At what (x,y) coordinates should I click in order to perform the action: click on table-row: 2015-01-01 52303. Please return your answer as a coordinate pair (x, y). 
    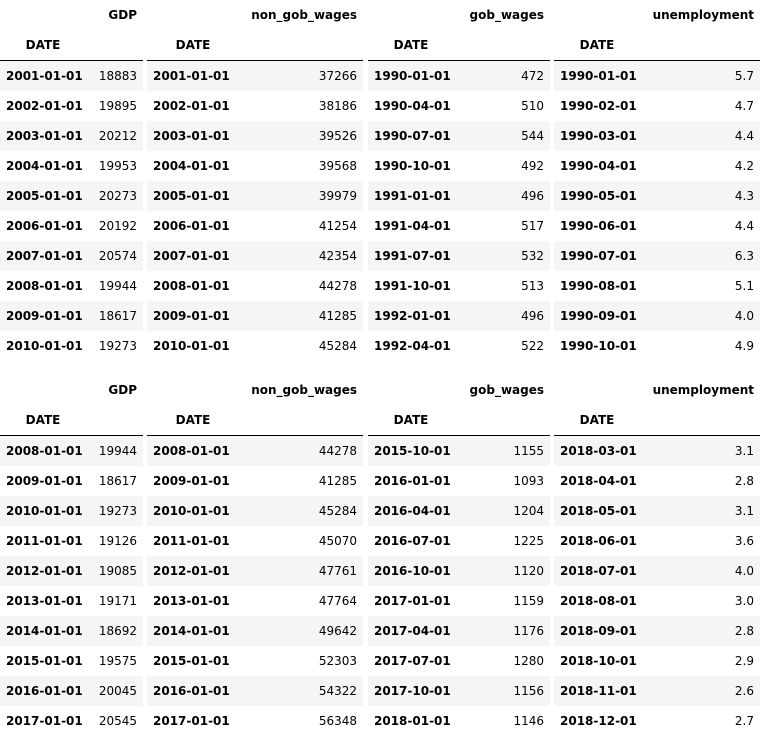
    Looking at the image, I should click on (255, 661).